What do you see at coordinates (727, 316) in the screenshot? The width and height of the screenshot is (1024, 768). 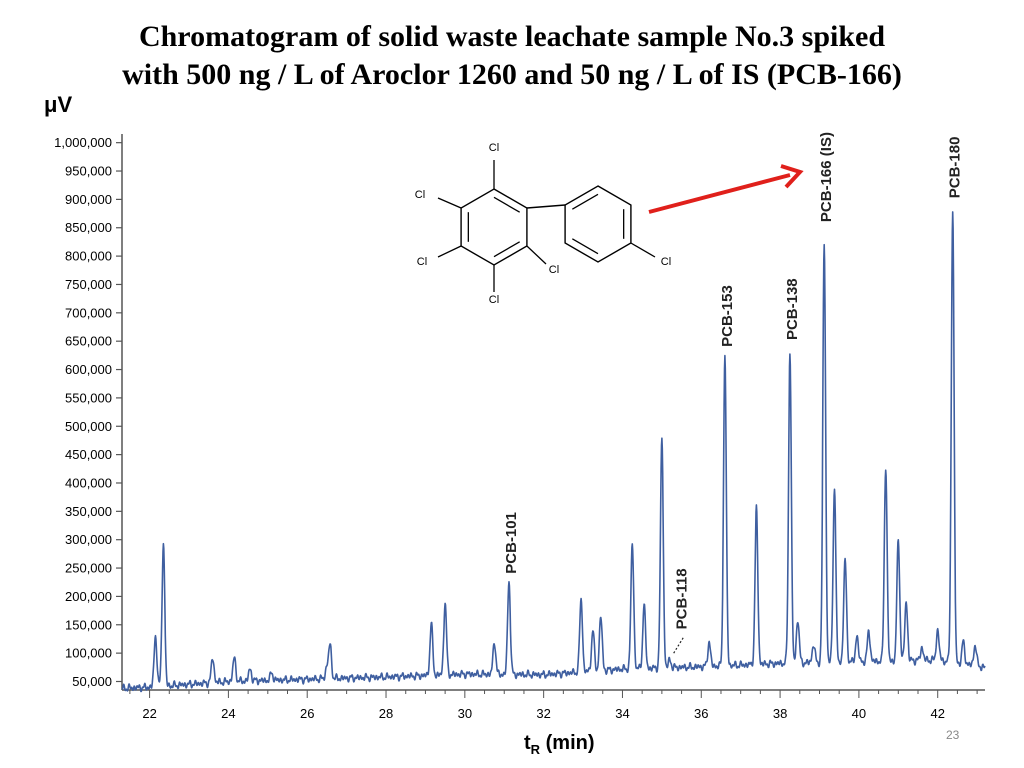 I see `peak-label: PCB-153` at bounding box center [727, 316].